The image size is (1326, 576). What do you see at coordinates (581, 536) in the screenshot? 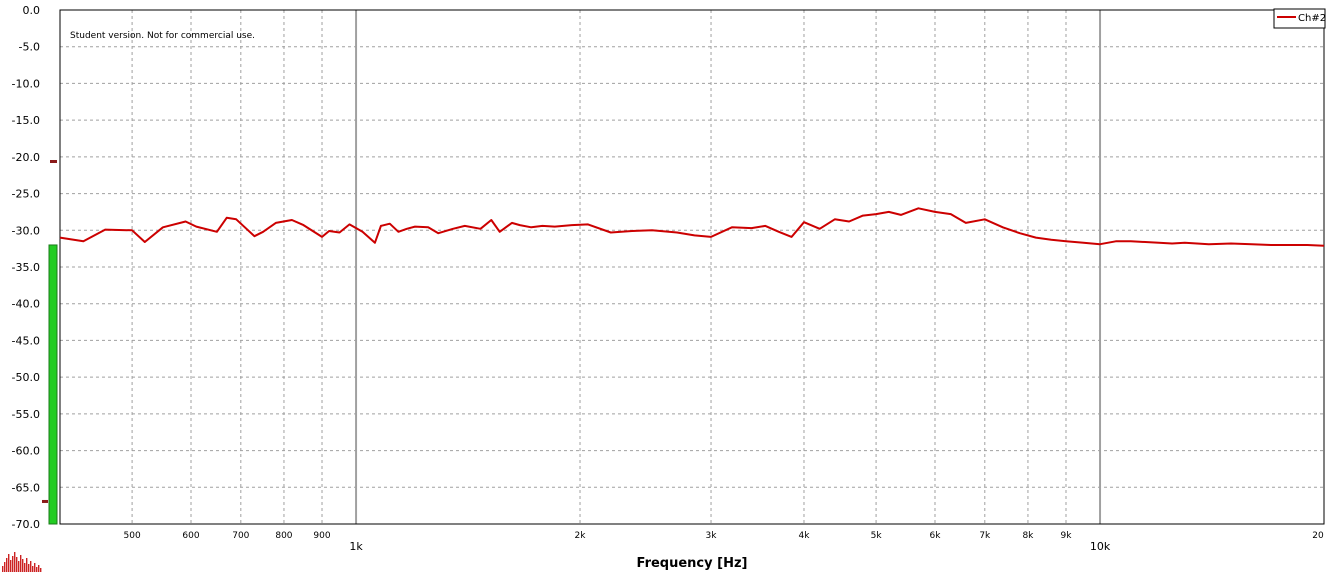
I see `x-tick-label: 2k` at bounding box center [581, 536].